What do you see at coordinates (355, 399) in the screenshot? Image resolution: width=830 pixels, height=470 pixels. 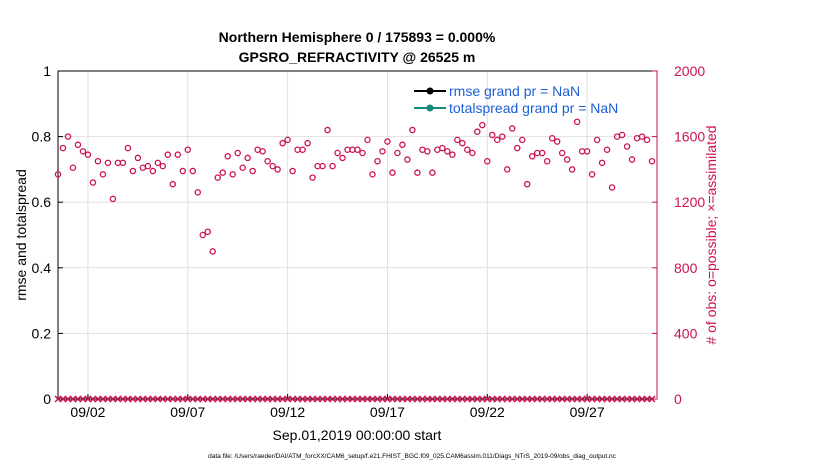 I see `series-assimilated` at bounding box center [355, 399].